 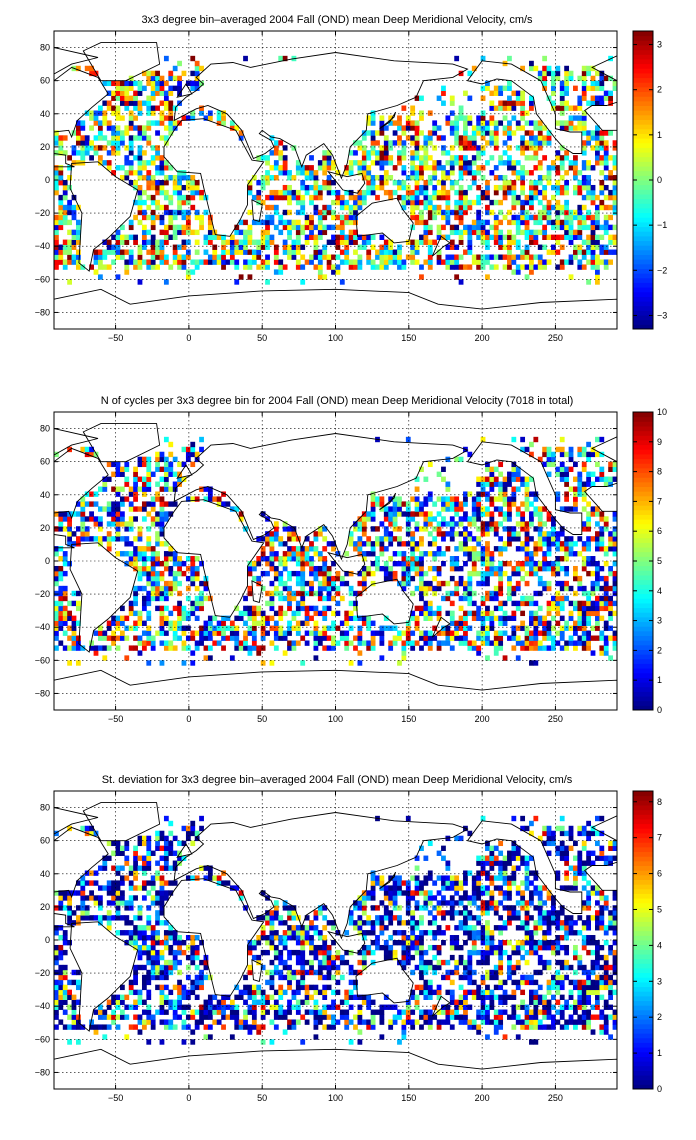 What do you see at coordinates (482, 338) in the screenshot?
I see `x-tick-label: 200` at bounding box center [482, 338].